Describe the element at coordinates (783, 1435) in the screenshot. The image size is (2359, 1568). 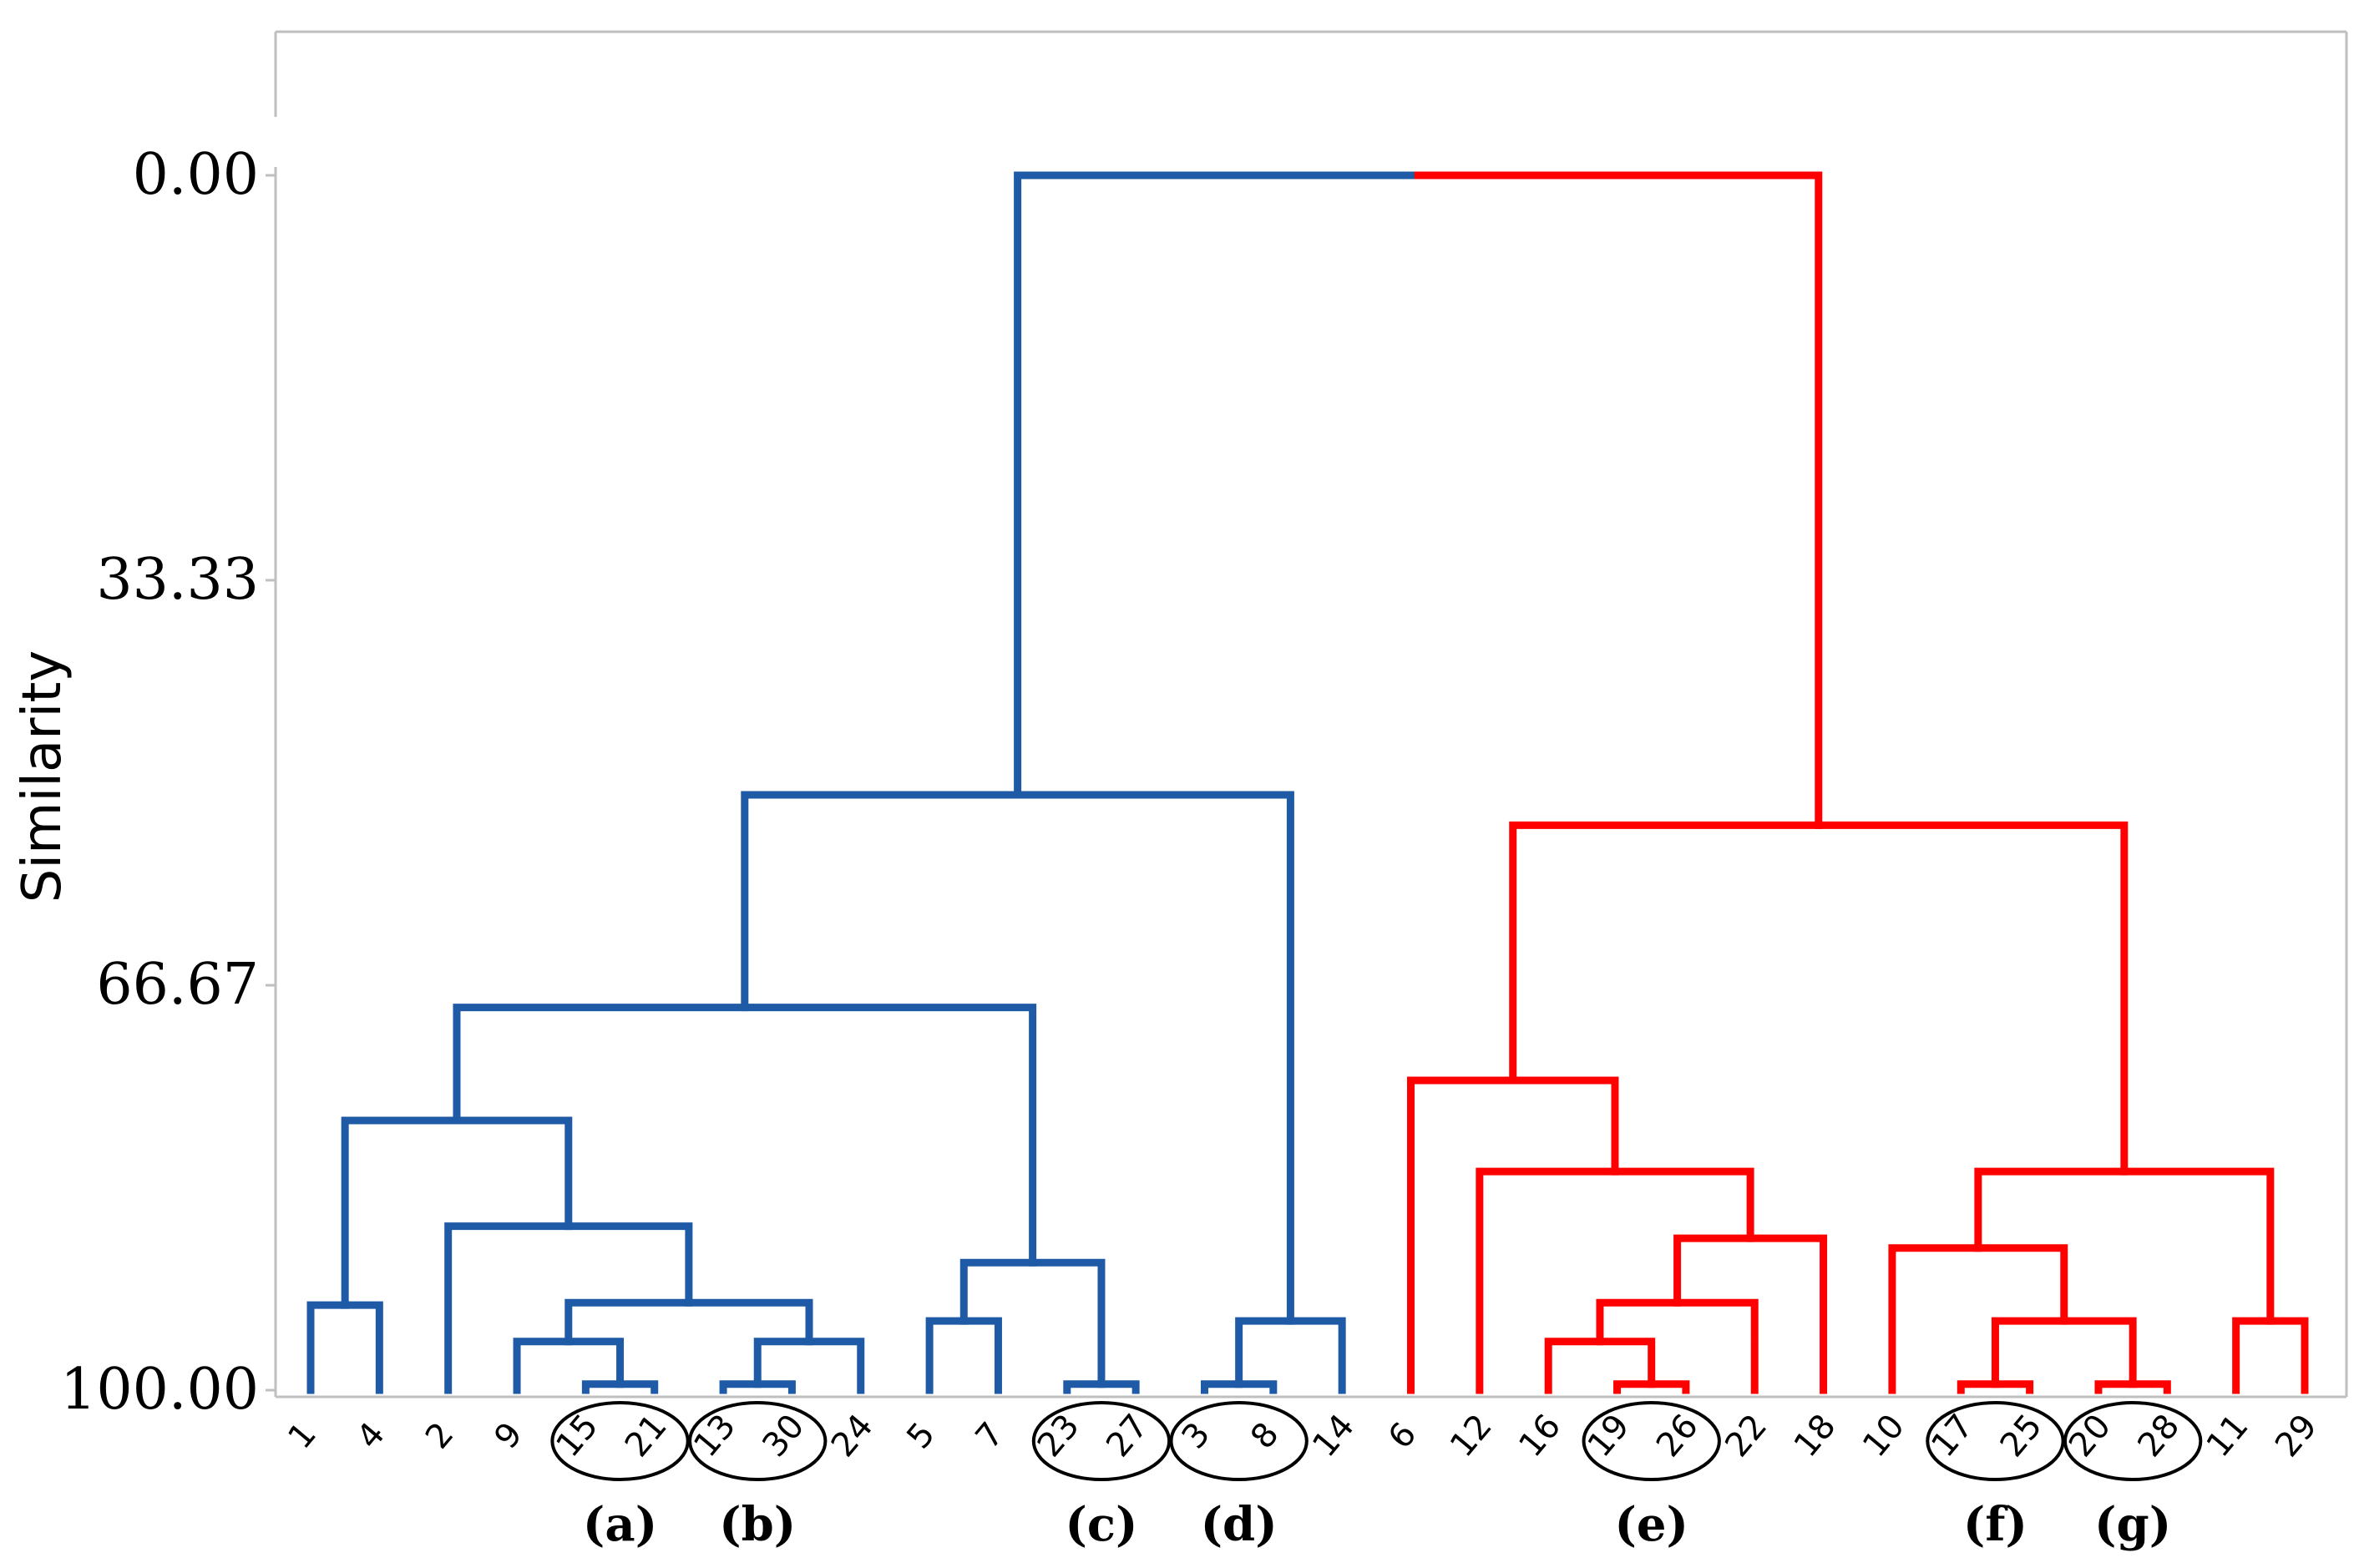
I see `leaf-label: 30` at that location.